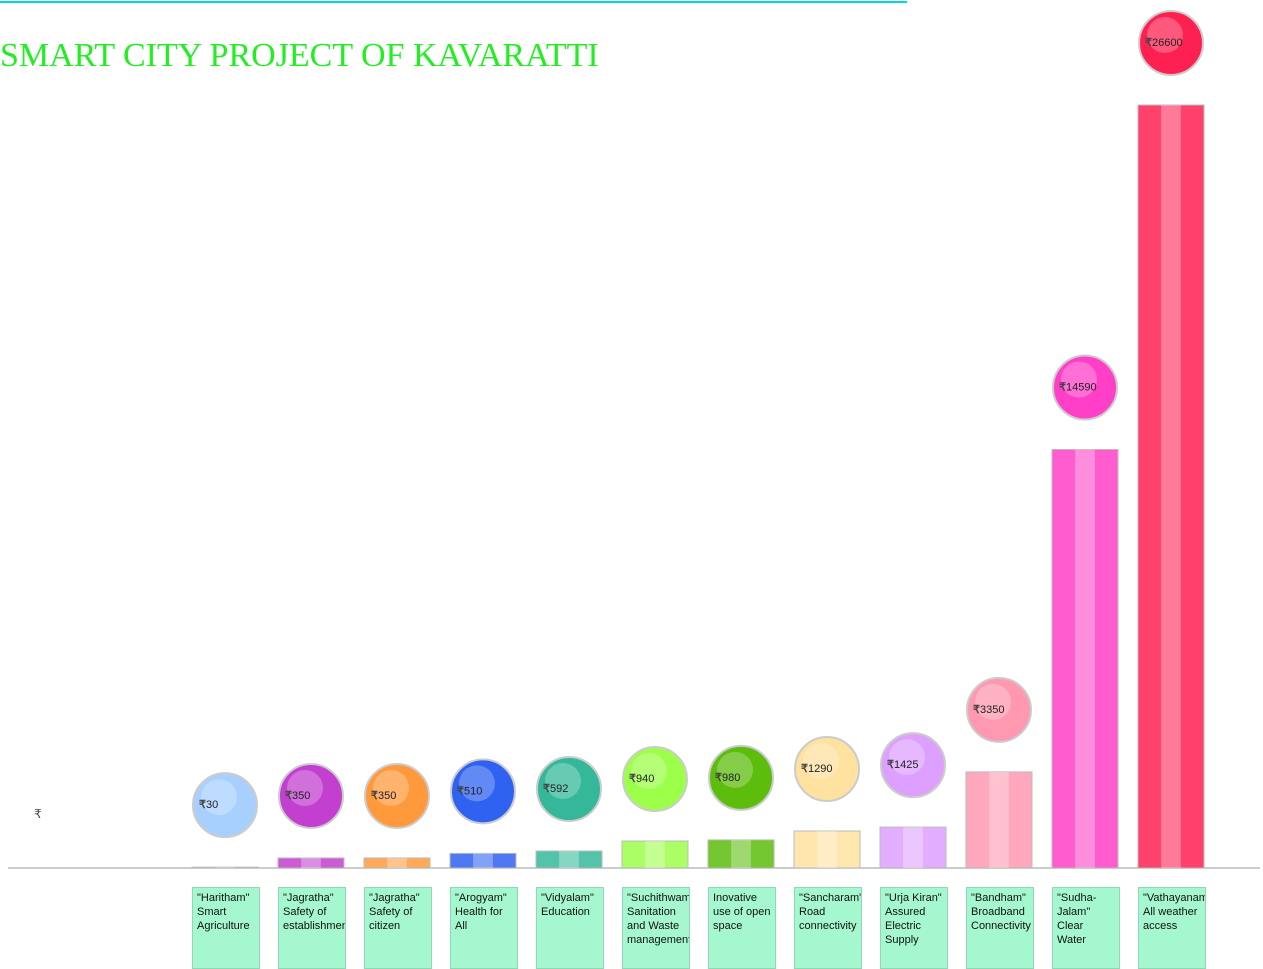 The width and height of the screenshot is (1263, 969). I want to click on category-label: "Arogyam" Health for All, so click(484, 928).